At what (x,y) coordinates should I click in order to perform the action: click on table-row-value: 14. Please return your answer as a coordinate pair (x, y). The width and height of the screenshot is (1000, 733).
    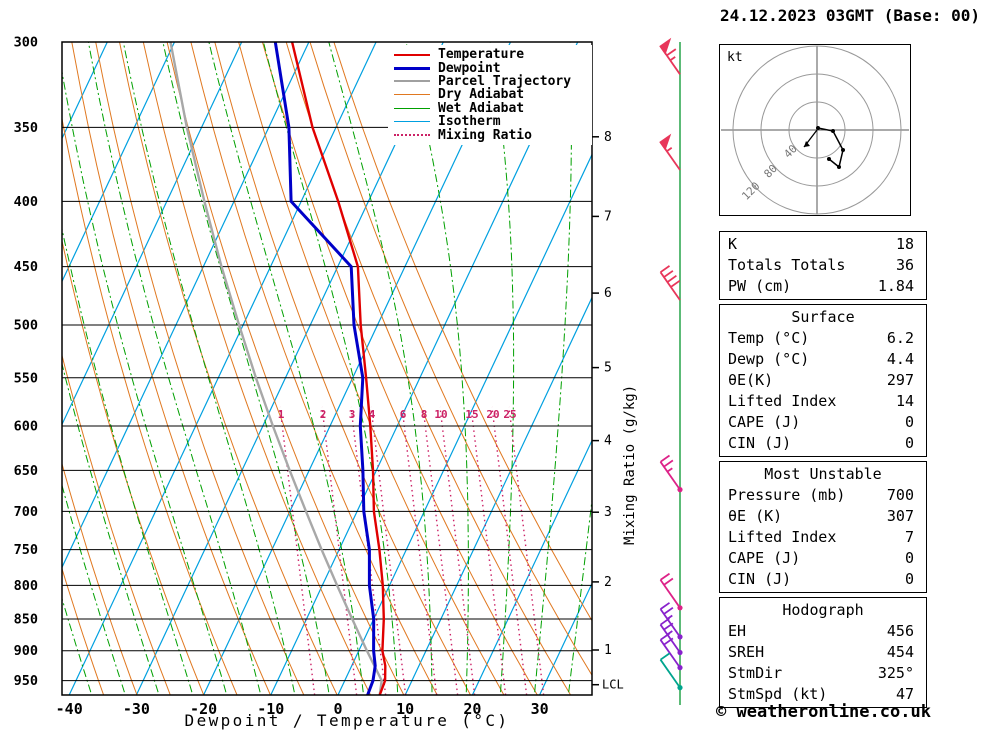
    Looking at the image, I should click on (904, 401).